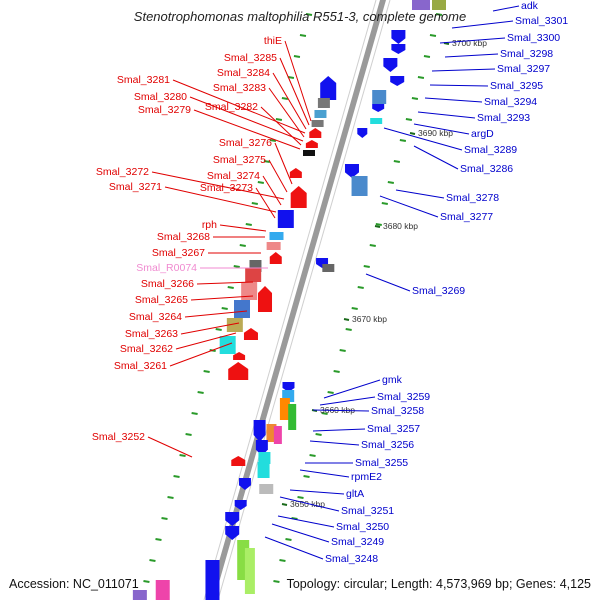 The width and height of the screenshot is (600, 600). Describe the element at coordinates (530, 6) in the screenshot. I see `gene-label-right: adk` at that location.